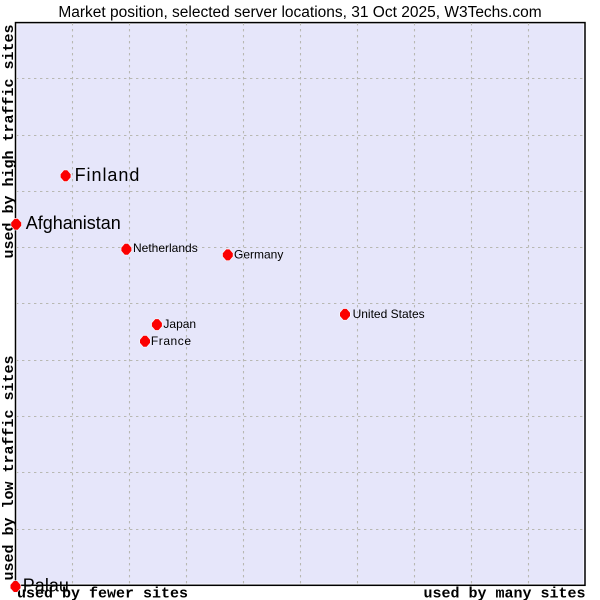 The image size is (600, 600). I want to click on svg-text: used by high traffic sites, so click(9, 141).